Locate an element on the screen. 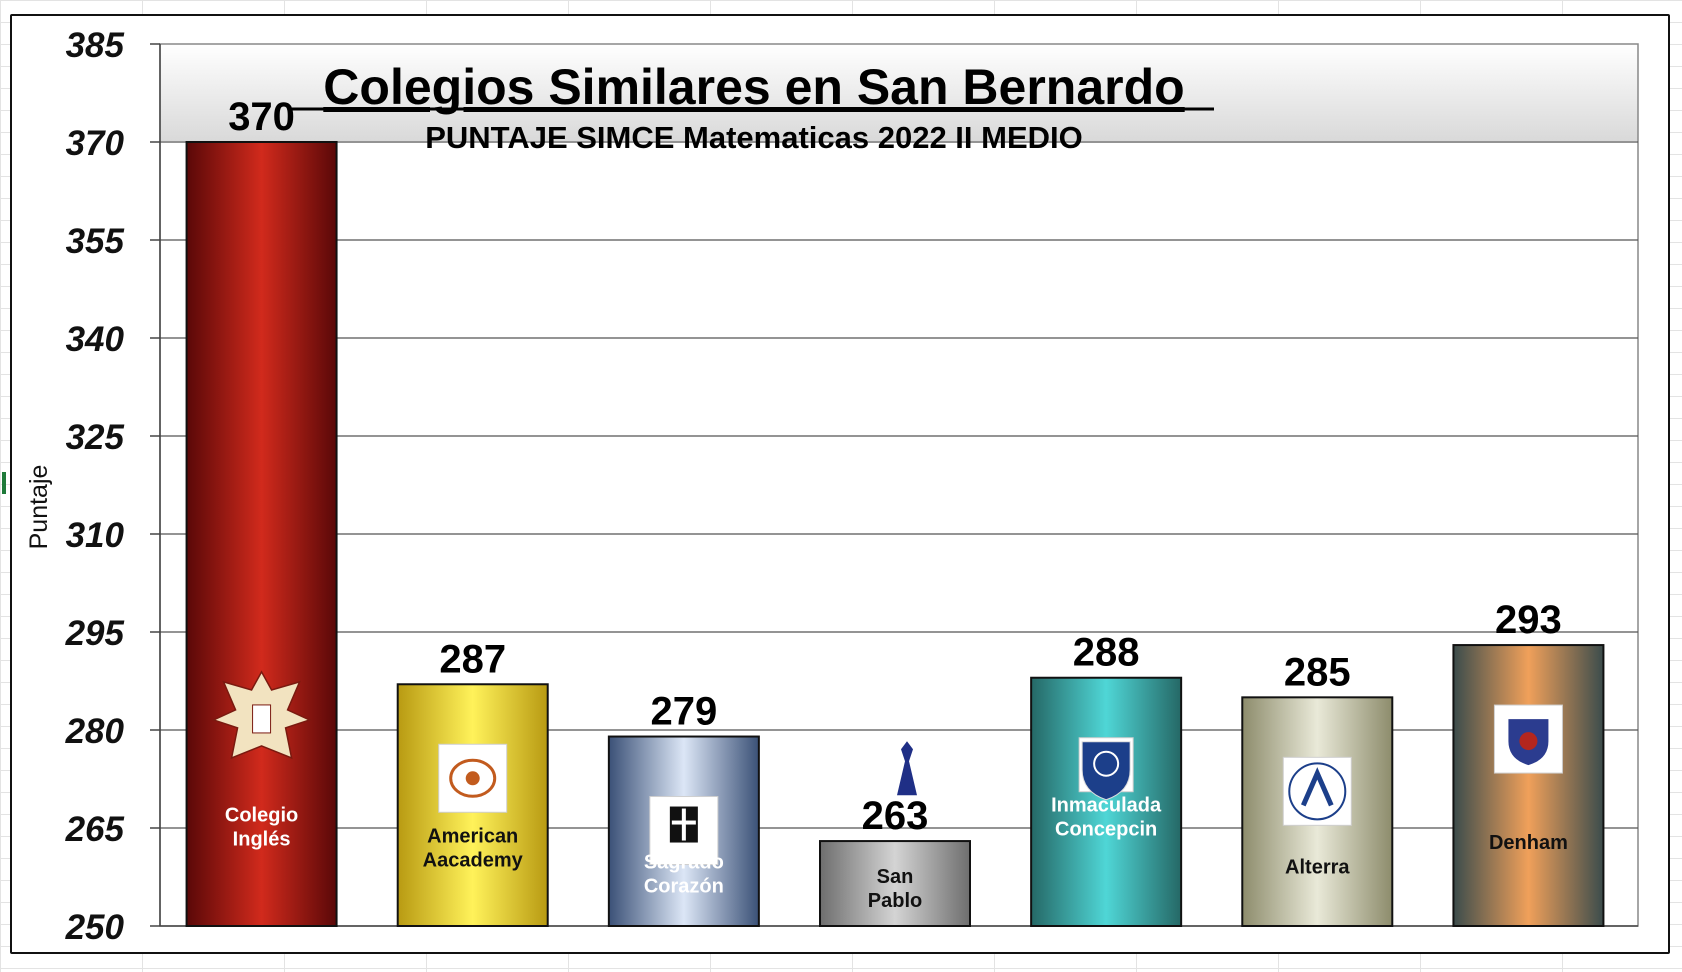  value-label: 288 is located at coordinates (1106, 653).